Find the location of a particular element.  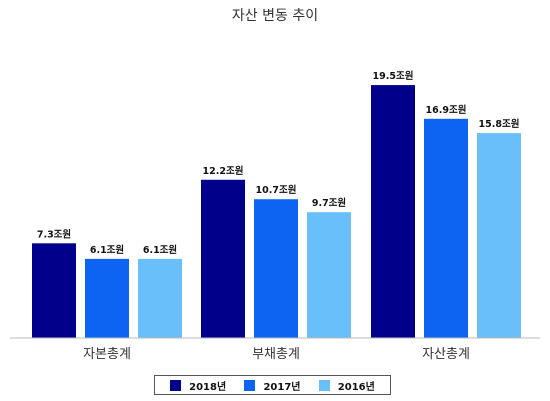

data-label-1-1: 7.3조원 is located at coordinates (54, 234).